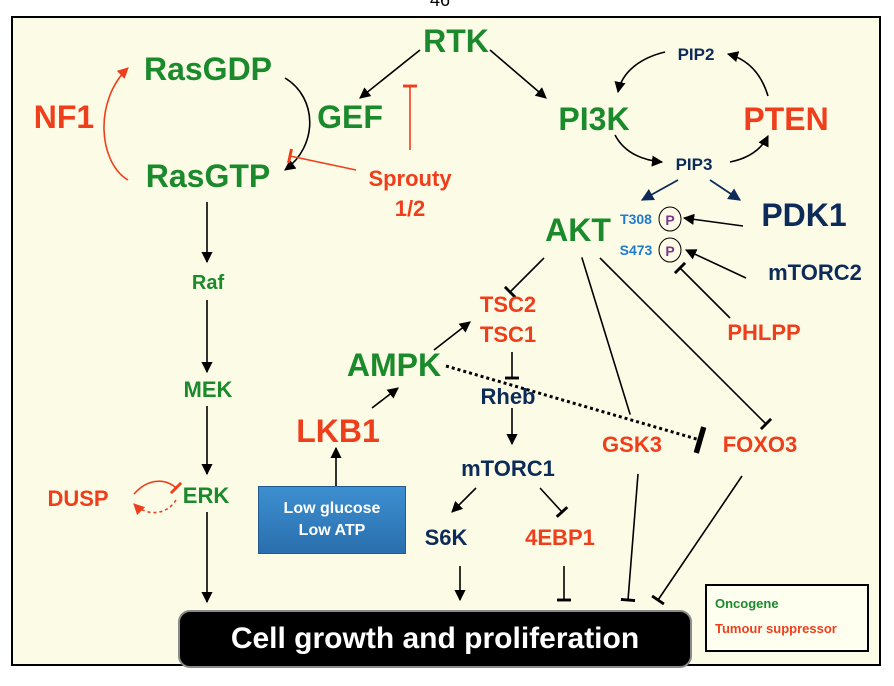 The height and width of the screenshot is (686, 894). I want to click on outcome-box: Cell growth and proliferation, so click(435, 639).